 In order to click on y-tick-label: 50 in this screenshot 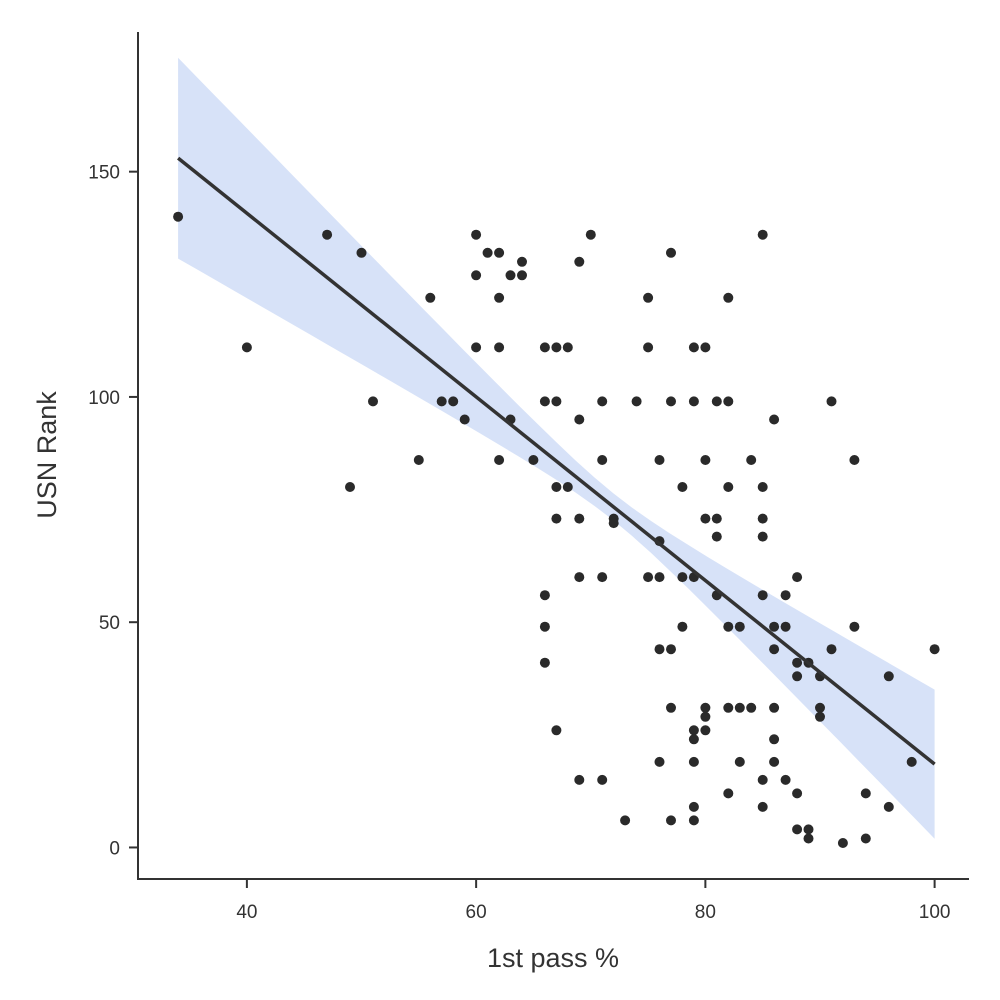, I will do `click(109, 623)`.